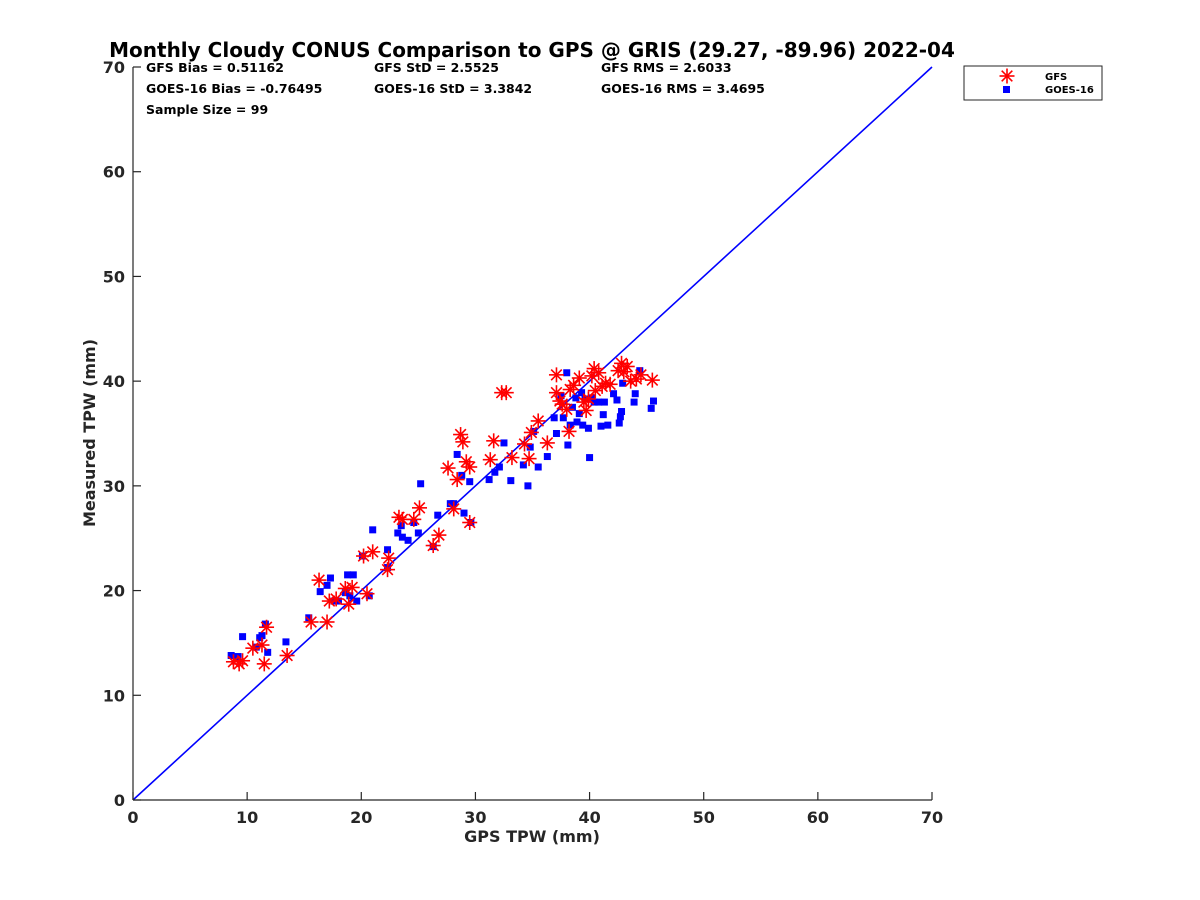  I want to click on x-tick-label: 0, so click(132, 817).